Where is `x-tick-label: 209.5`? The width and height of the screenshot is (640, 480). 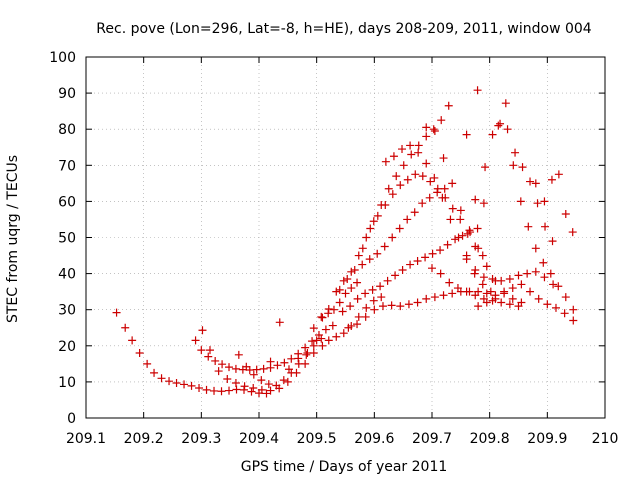 x-tick-label: 209.5 is located at coordinates (317, 439).